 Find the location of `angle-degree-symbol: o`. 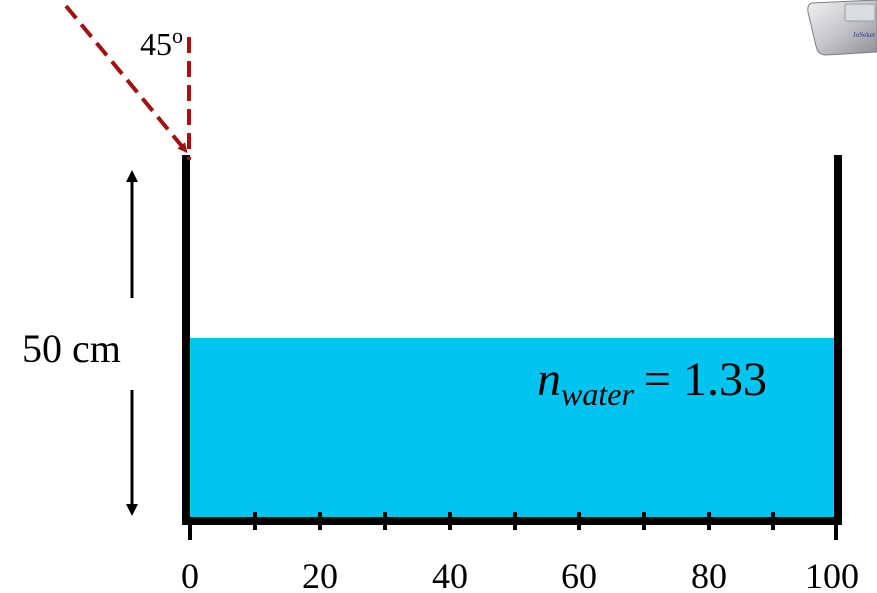

angle-degree-symbol: o is located at coordinates (177, 35).